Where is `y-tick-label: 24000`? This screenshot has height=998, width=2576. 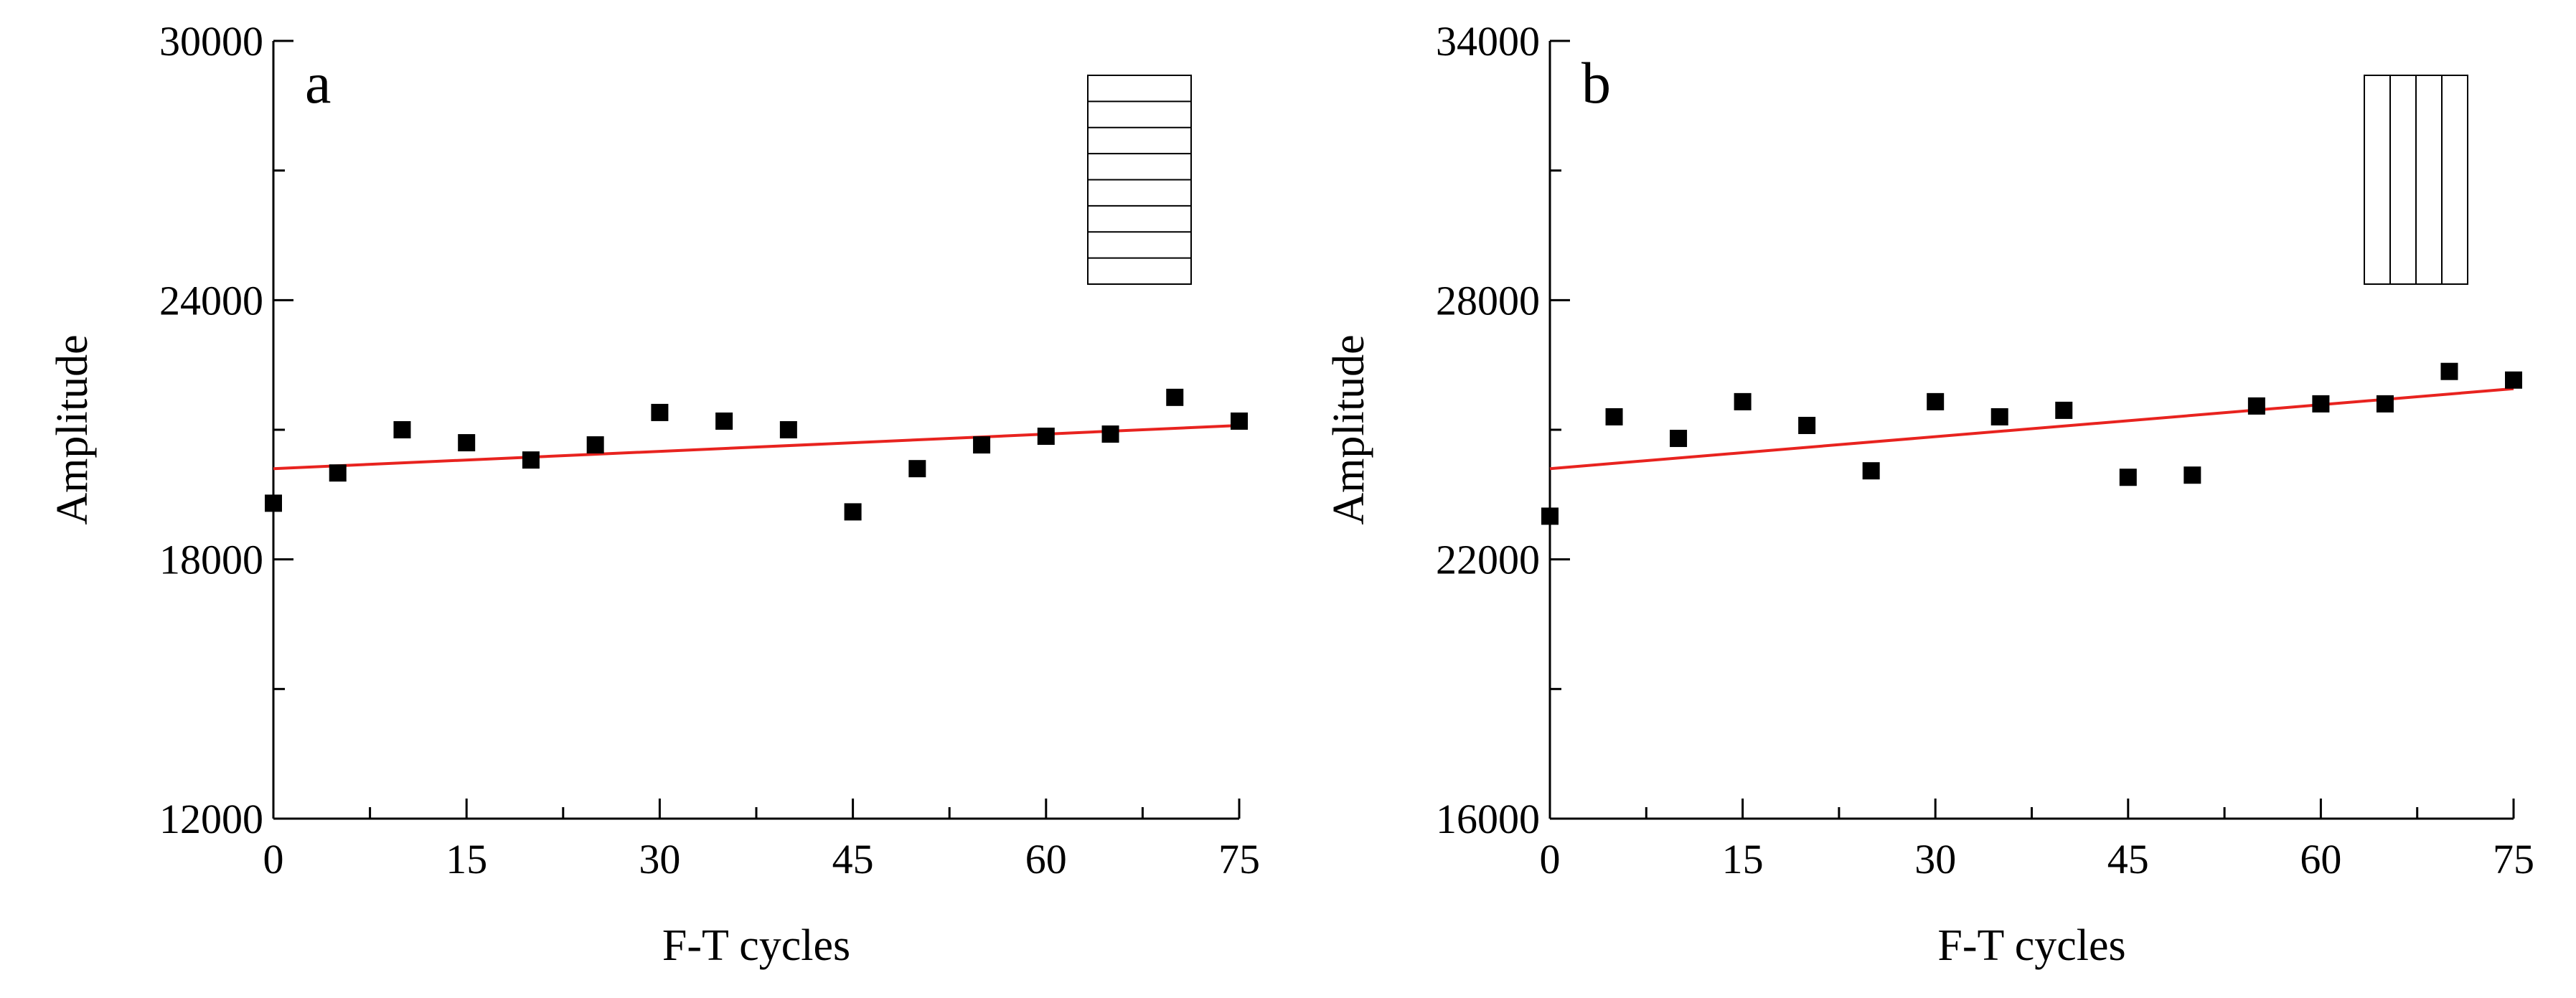
y-tick-label: 24000 is located at coordinates (211, 300).